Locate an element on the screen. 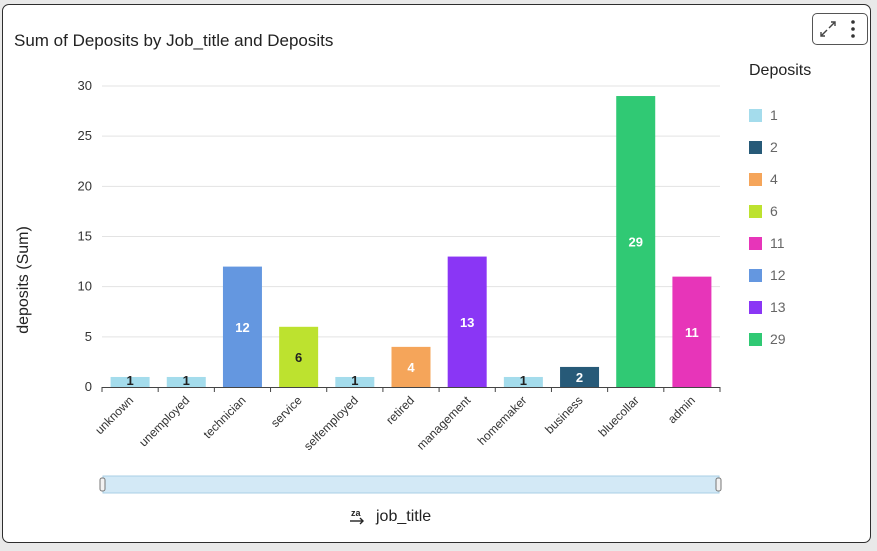 This screenshot has width=877, height=551. x-tick-label: bluecollar is located at coordinates (619, 416).